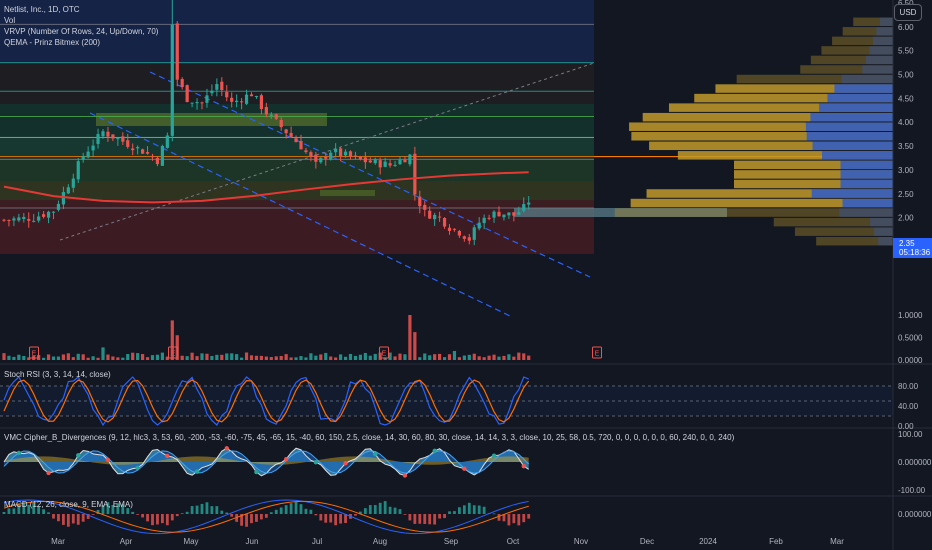 This screenshot has height=550, width=932. I want to click on volume-legend: Vol, so click(10, 20).